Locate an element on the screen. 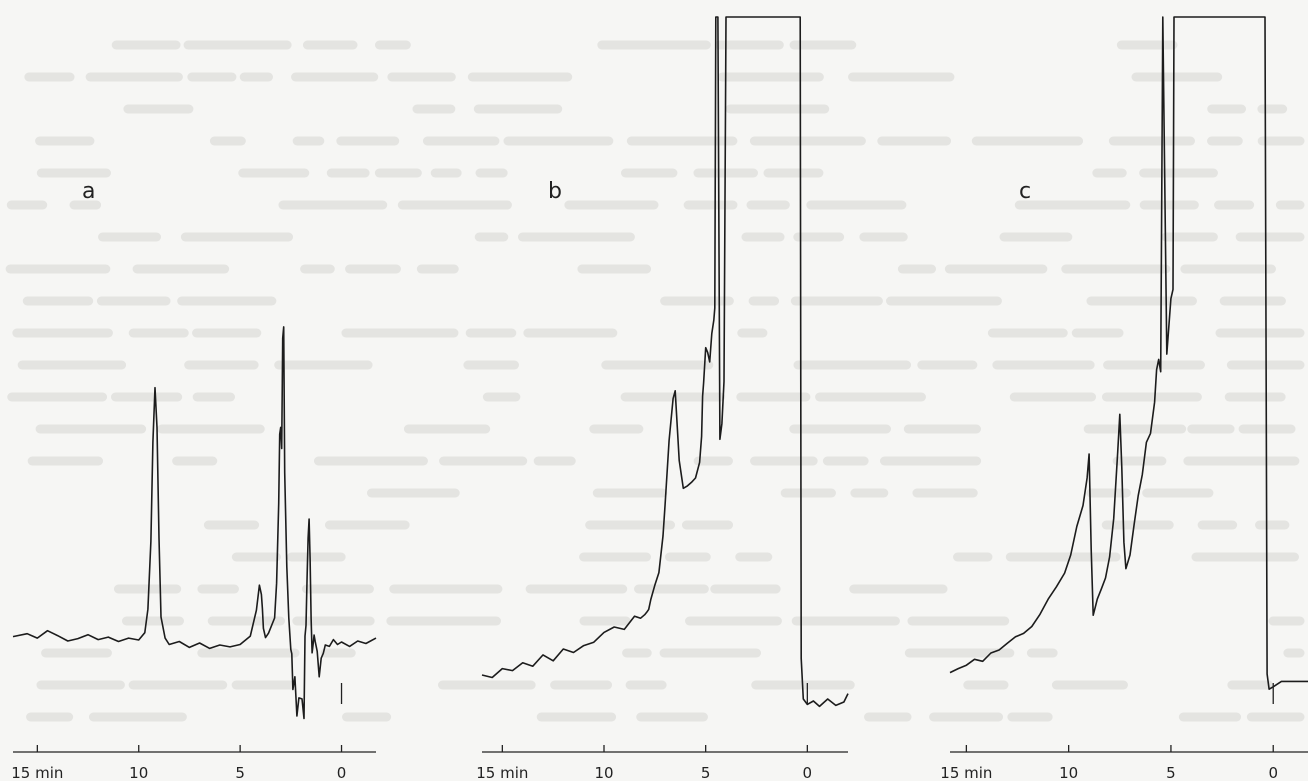 Image resolution: width=1308 pixels, height=781 pixels. panel-label: b is located at coordinates (555, 191).